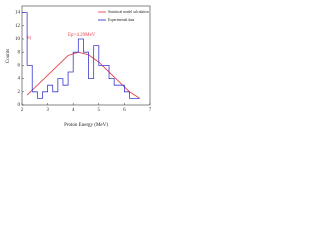 The width and height of the screenshot is (320, 240). I want to click on x-tick-label: 5, so click(99, 110).